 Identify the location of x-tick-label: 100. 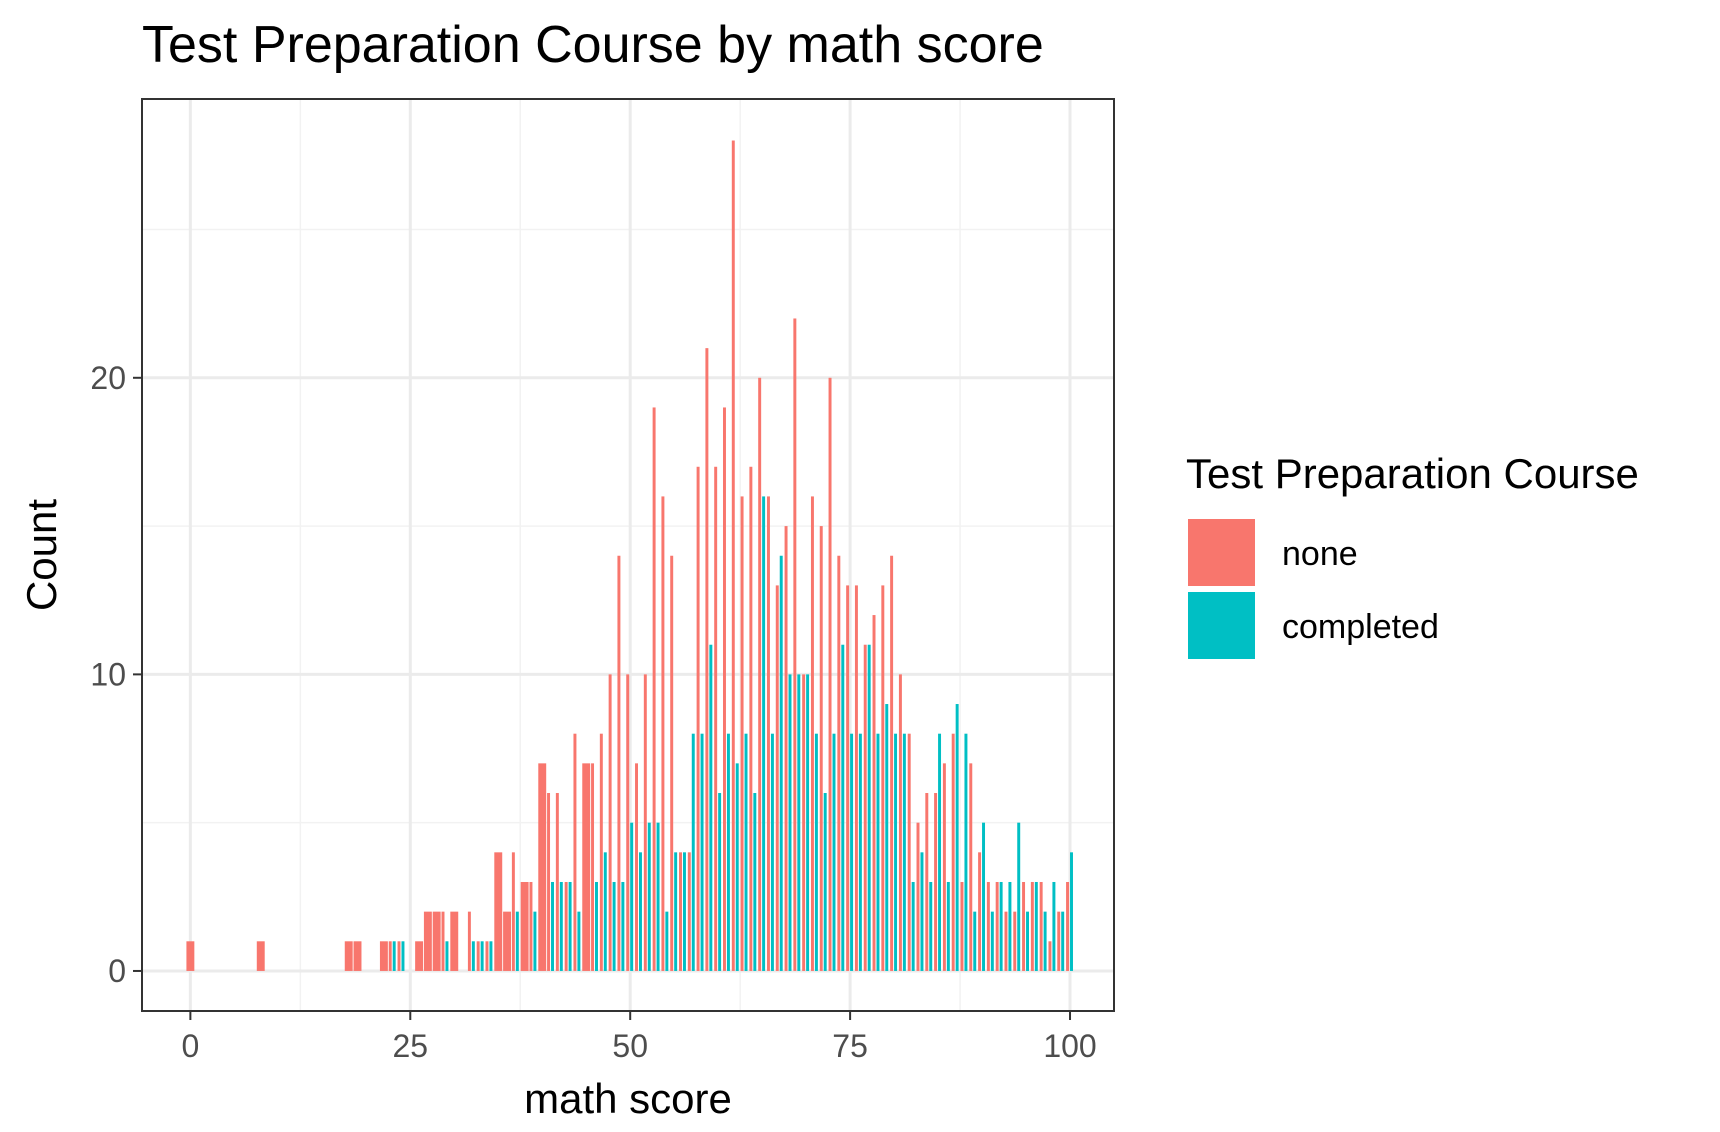
(1069, 1046).